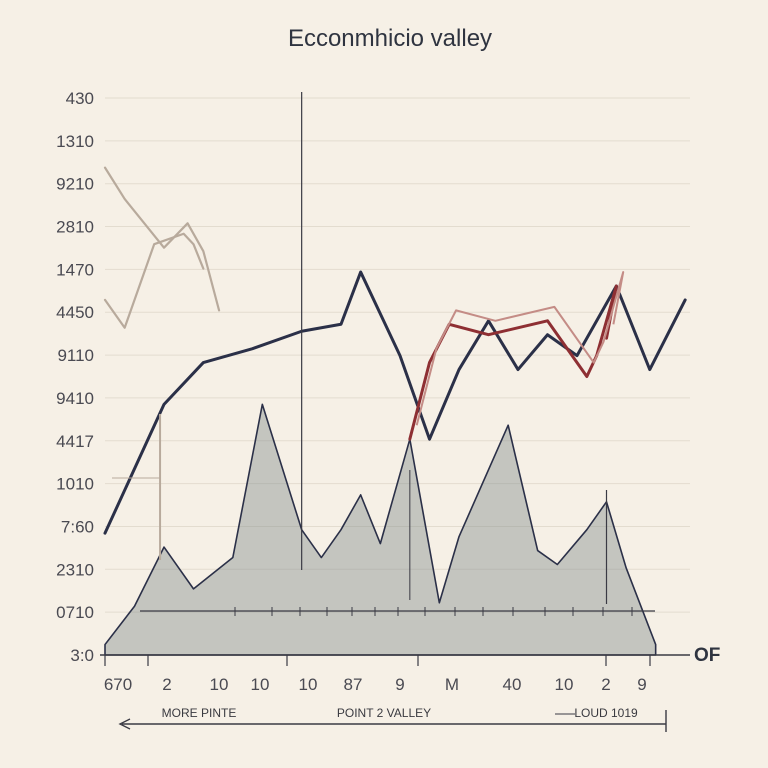 This screenshot has width=768, height=768. Describe the element at coordinates (75, 312) in the screenshot. I see `y-tick-label: 4450` at that location.